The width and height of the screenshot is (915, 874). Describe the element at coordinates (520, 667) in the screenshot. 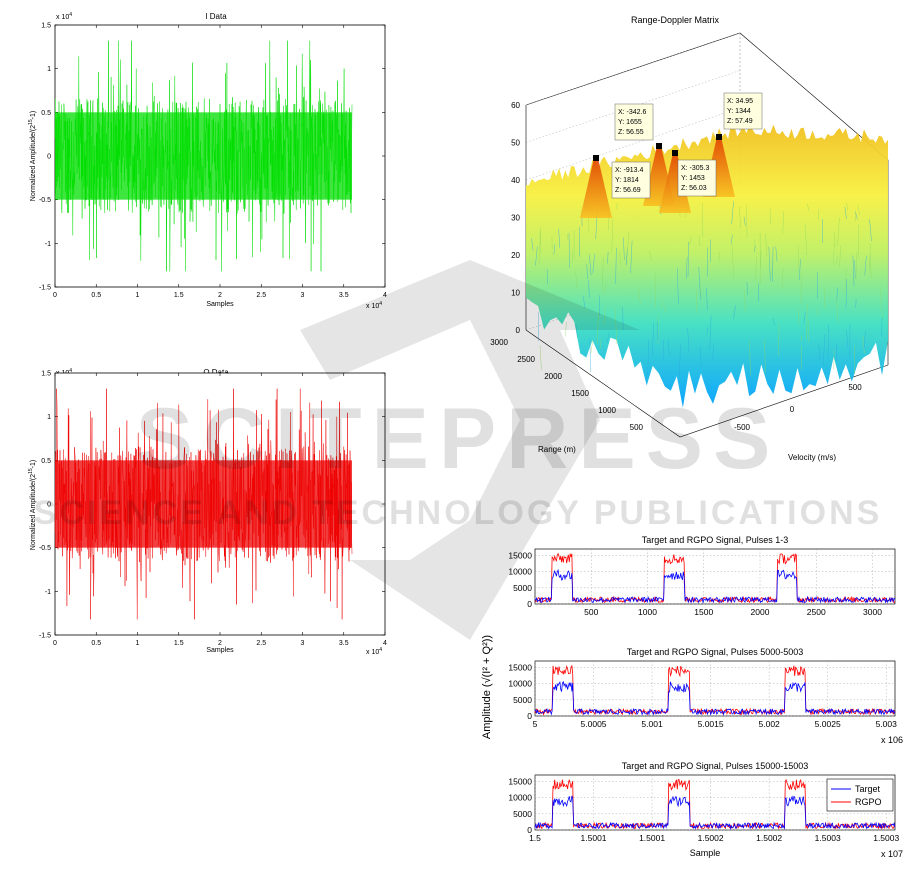

I see `y-tick-label: 15000` at that location.